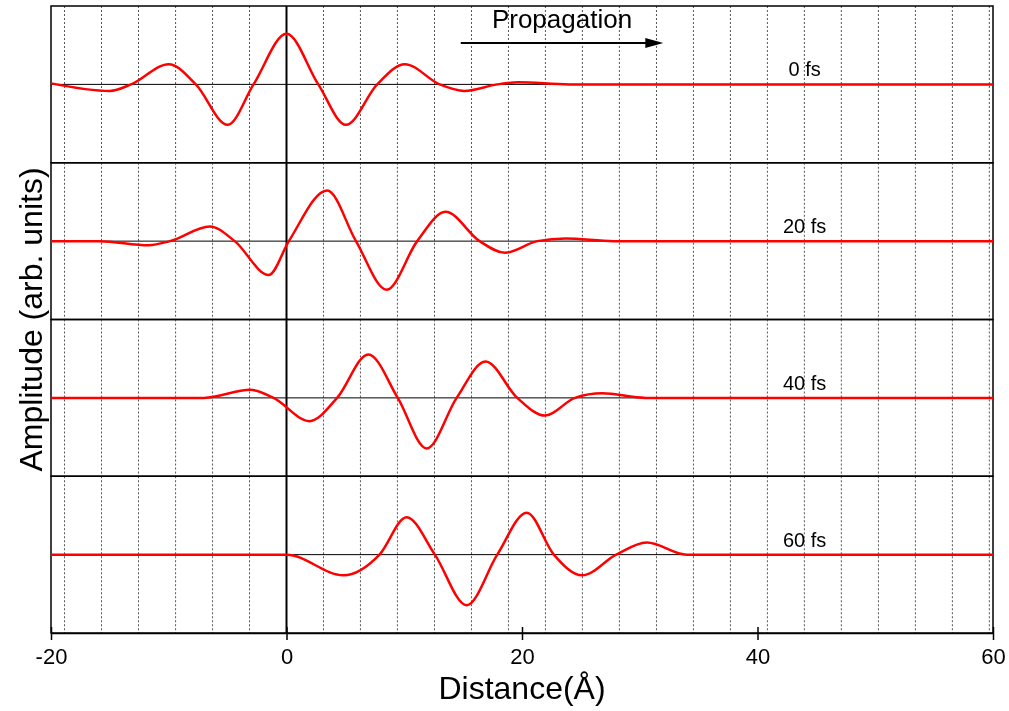  What do you see at coordinates (522, 688) in the screenshot?
I see `x-axis-title: Distance(Å)` at bounding box center [522, 688].